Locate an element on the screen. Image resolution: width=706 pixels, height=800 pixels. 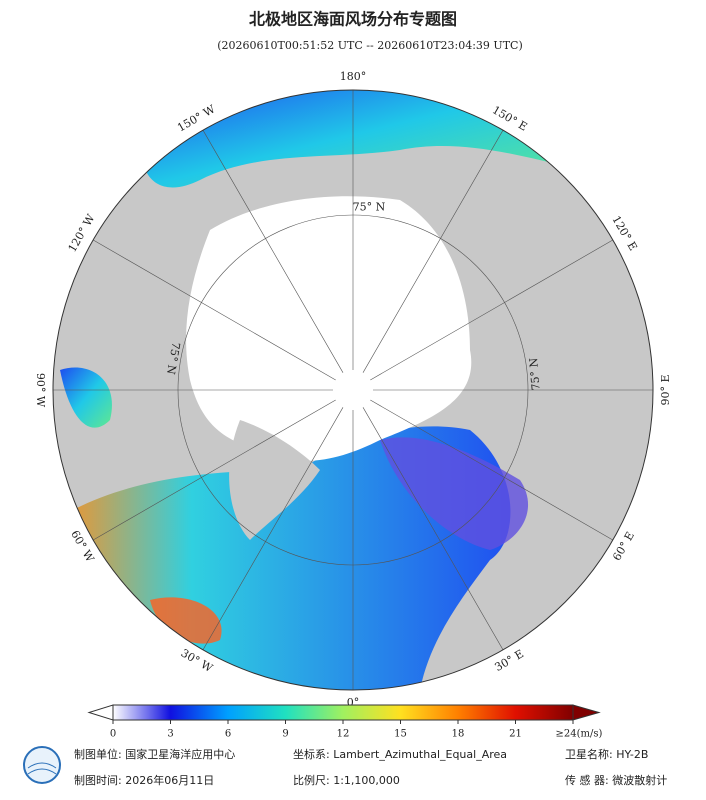
footer-crs: 坐标系: Lambert_Azimuthal_Equal_Area is located at coordinates (400, 754).